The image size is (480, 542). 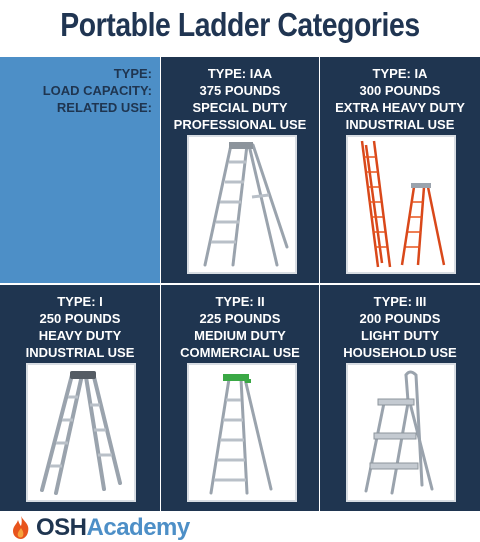 I want to click on category-load: 300 POUNDS, so click(x=400, y=90).